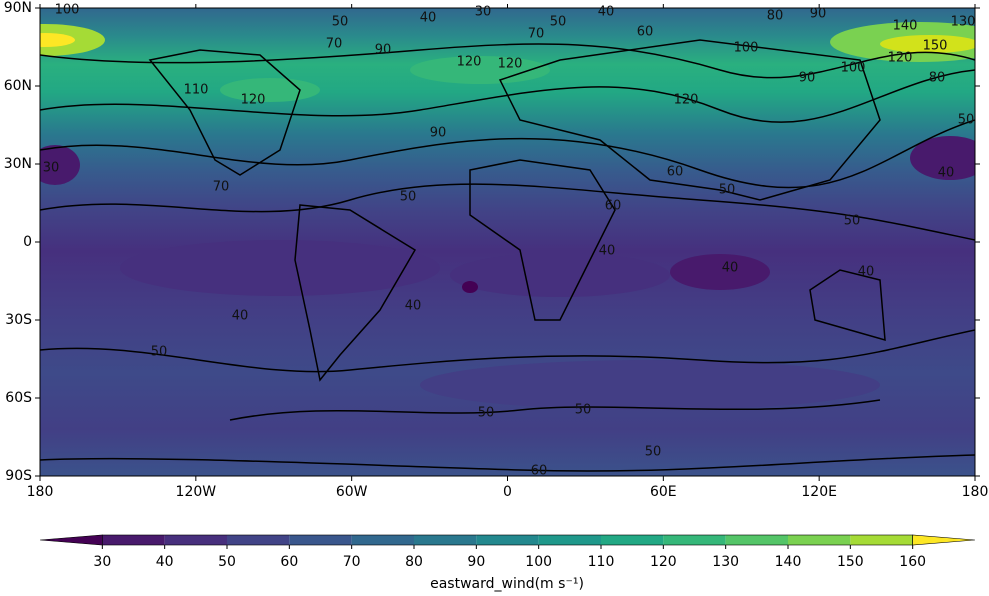 Image resolution: width=989 pixels, height=596 pixels. I want to click on colorbar-tick-label: 110, so click(601, 562).